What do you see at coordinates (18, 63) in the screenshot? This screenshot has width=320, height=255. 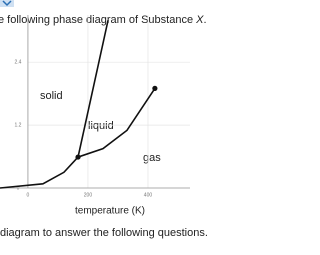 I see `y-tick-label: 2.4` at bounding box center [18, 63].